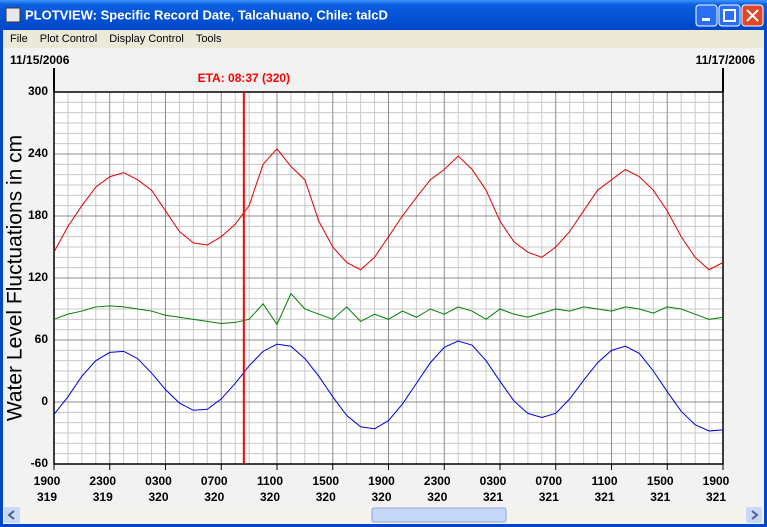 The image size is (767, 527). What do you see at coordinates (42, 339) in the screenshot?
I see `y-tick-label: 60` at bounding box center [42, 339].